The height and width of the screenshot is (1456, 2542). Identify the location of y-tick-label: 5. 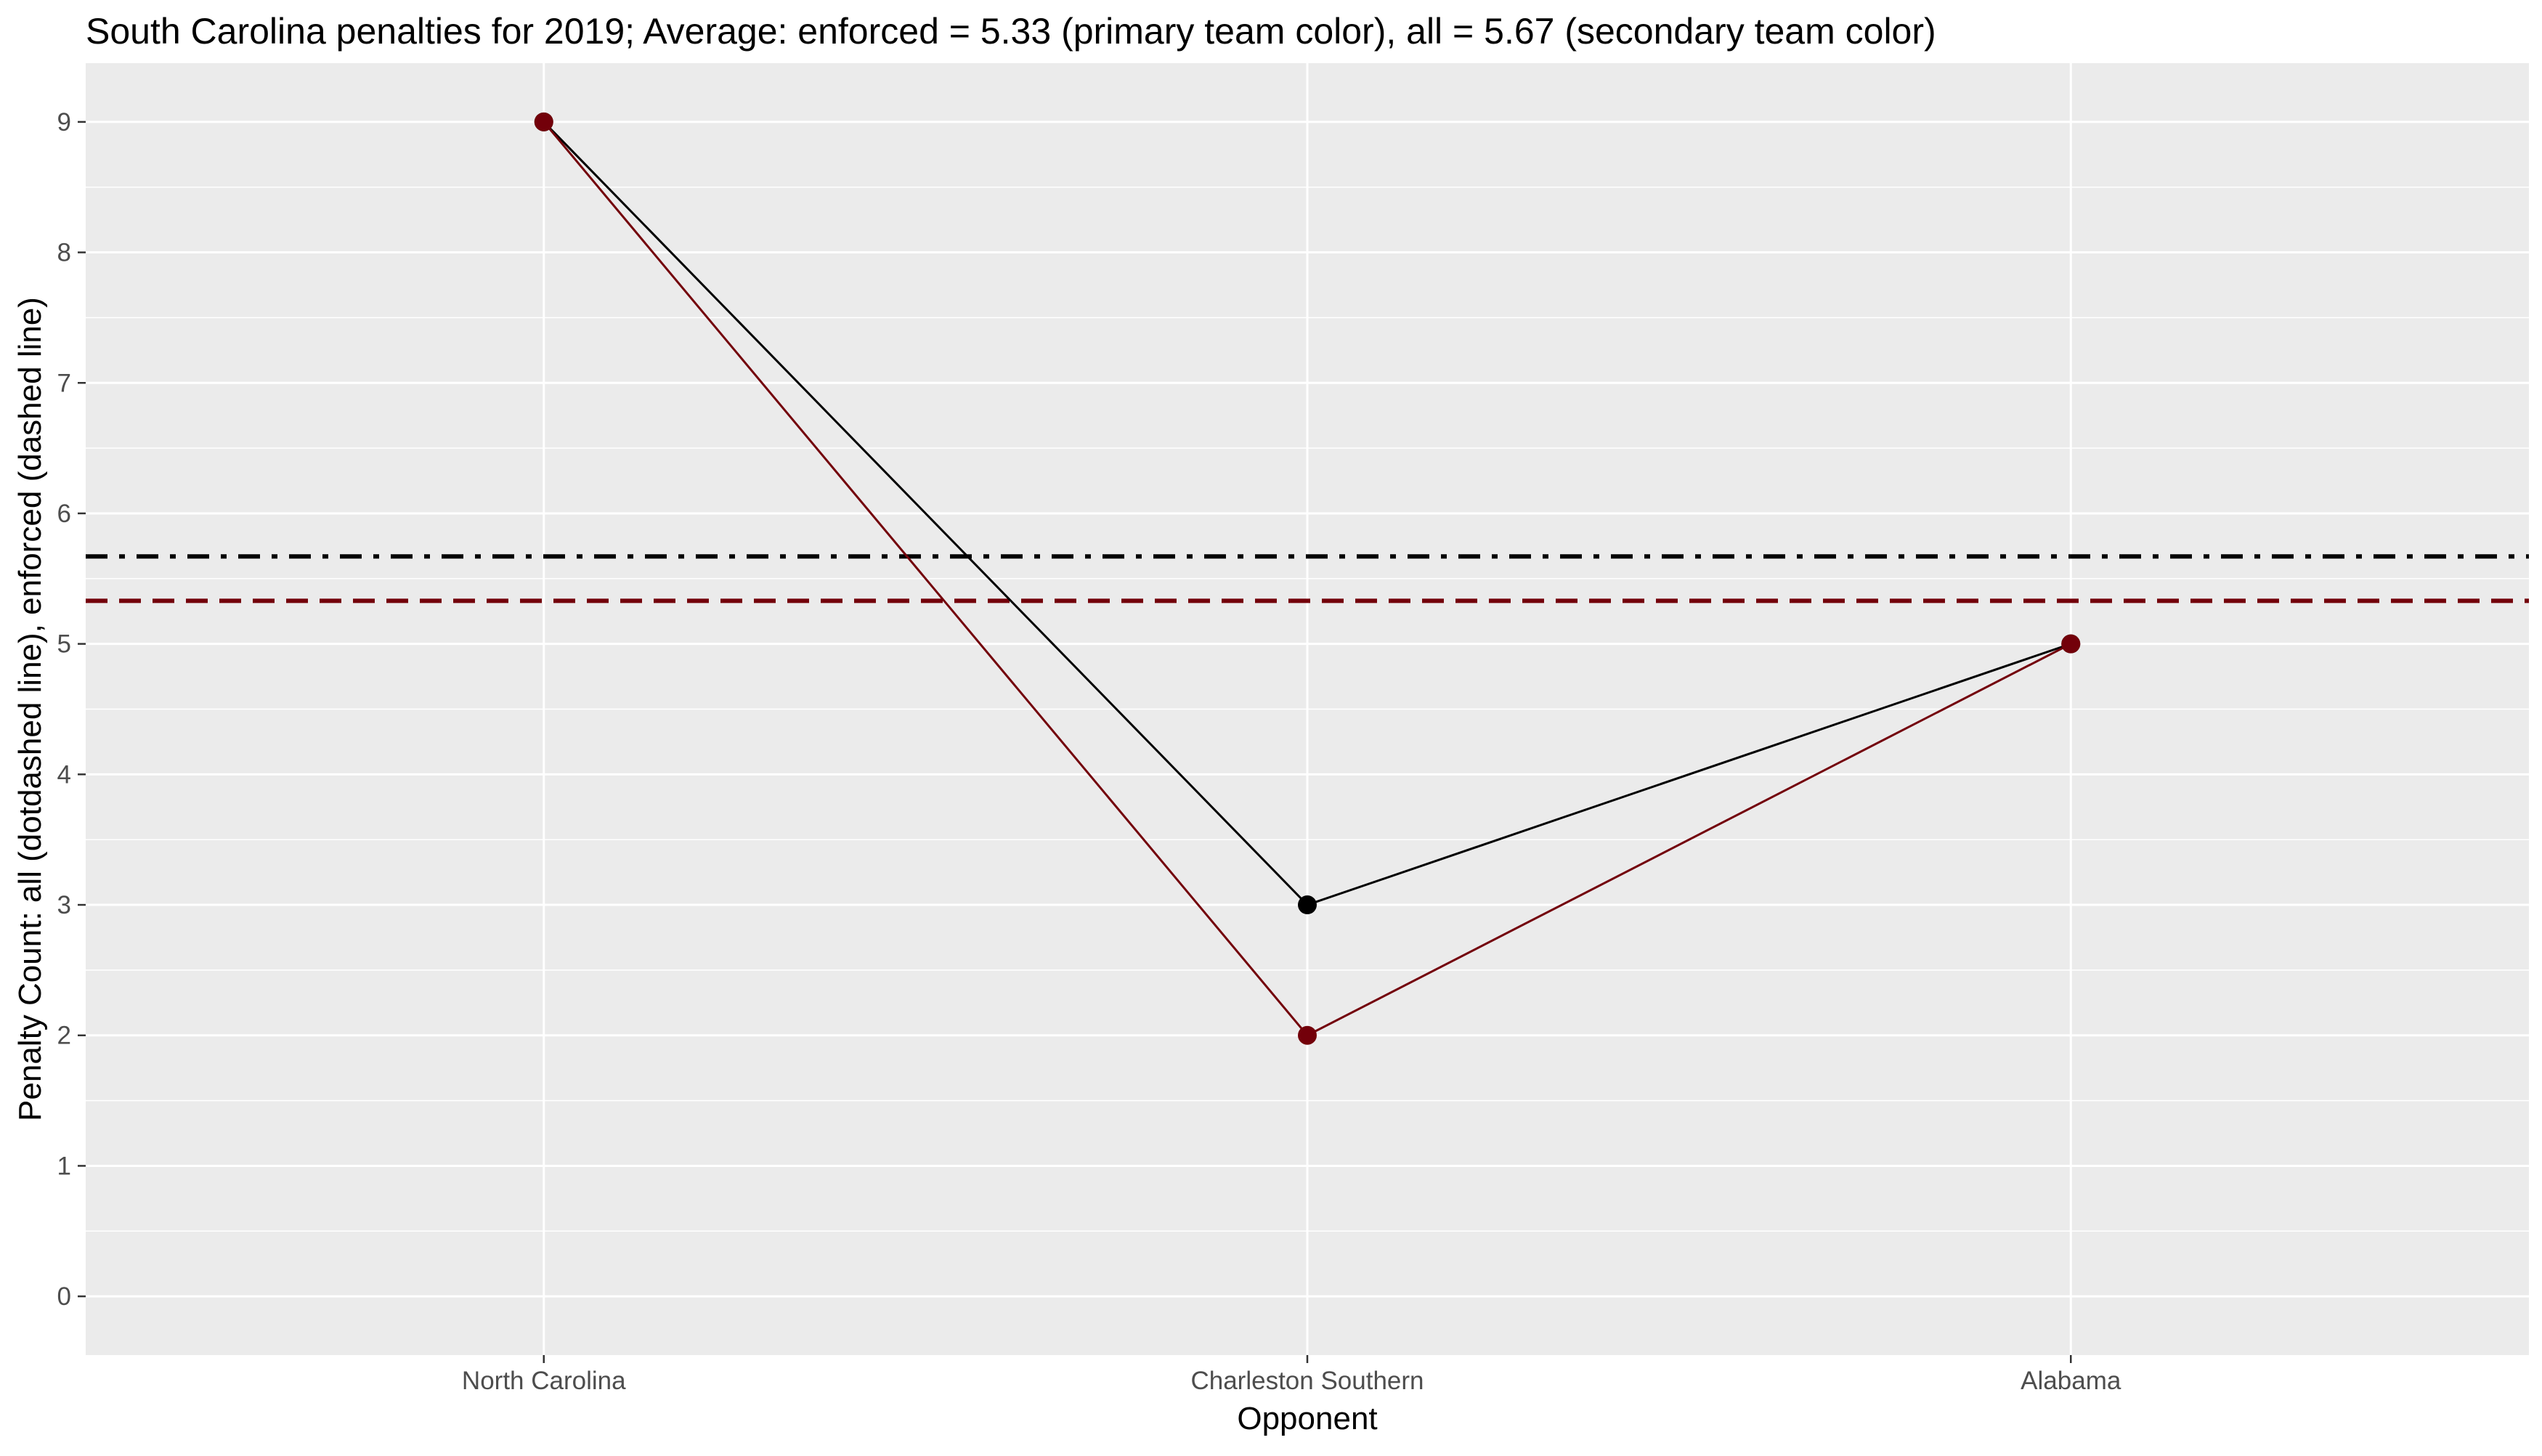
(64, 644).